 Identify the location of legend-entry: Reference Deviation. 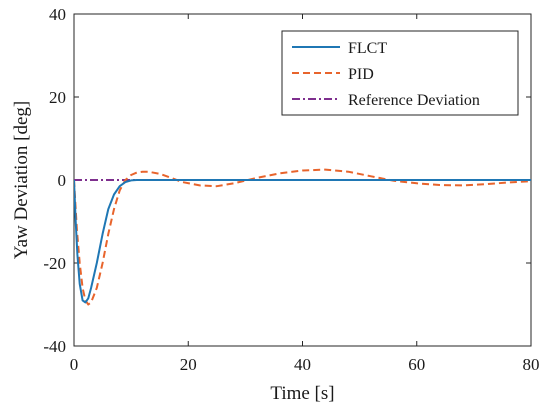
(414, 100).